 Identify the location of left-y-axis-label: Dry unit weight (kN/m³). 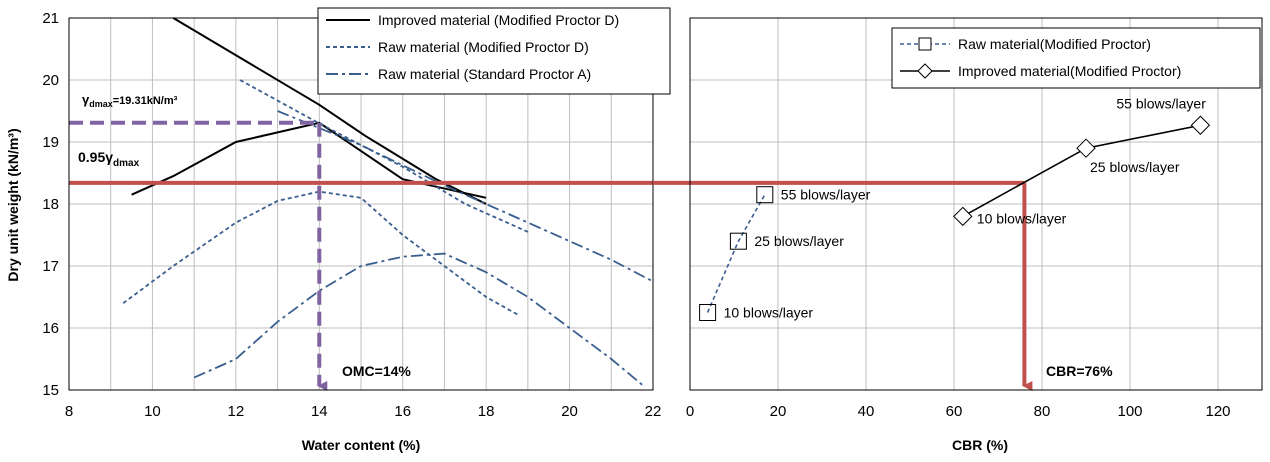
(13, 204).